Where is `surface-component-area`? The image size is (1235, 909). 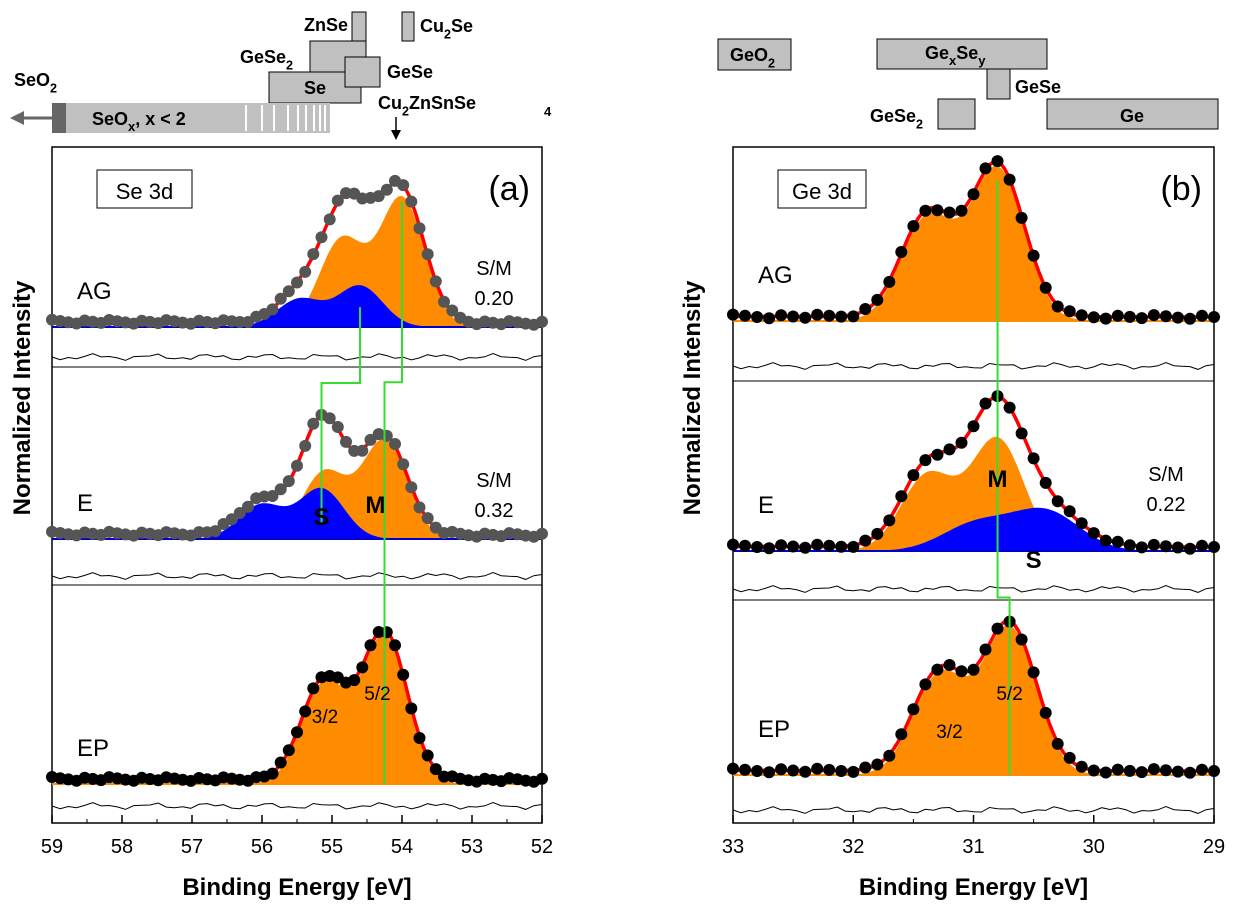 surface-component-area is located at coordinates (297, 306).